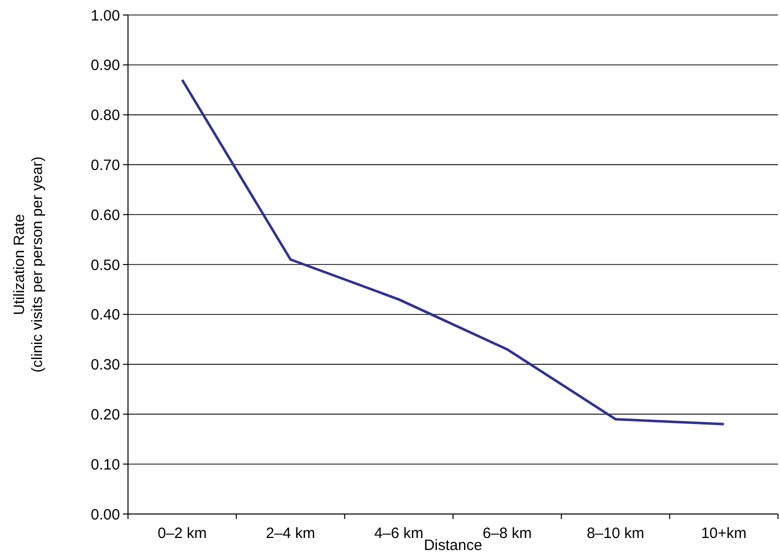 The height and width of the screenshot is (560, 780). I want to click on y-tick-label: 0.10, so click(105, 465).